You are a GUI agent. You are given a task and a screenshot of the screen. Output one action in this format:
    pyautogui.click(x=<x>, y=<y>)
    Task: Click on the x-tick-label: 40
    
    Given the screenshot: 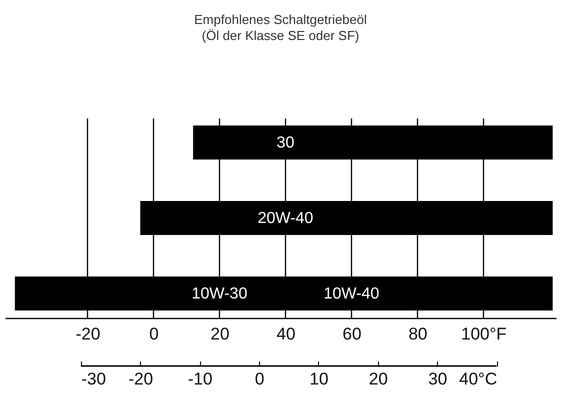 What is the action you would take?
    pyautogui.click(x=286, y=334)
    